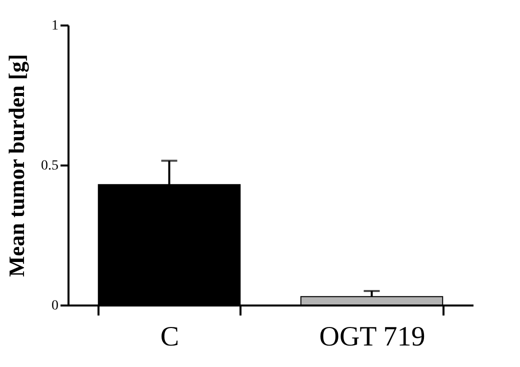  What do you see at coordinates (49, 166) in the screenshot?
I see `y-tick-label: 0.5` at bounding box center [49, 166].